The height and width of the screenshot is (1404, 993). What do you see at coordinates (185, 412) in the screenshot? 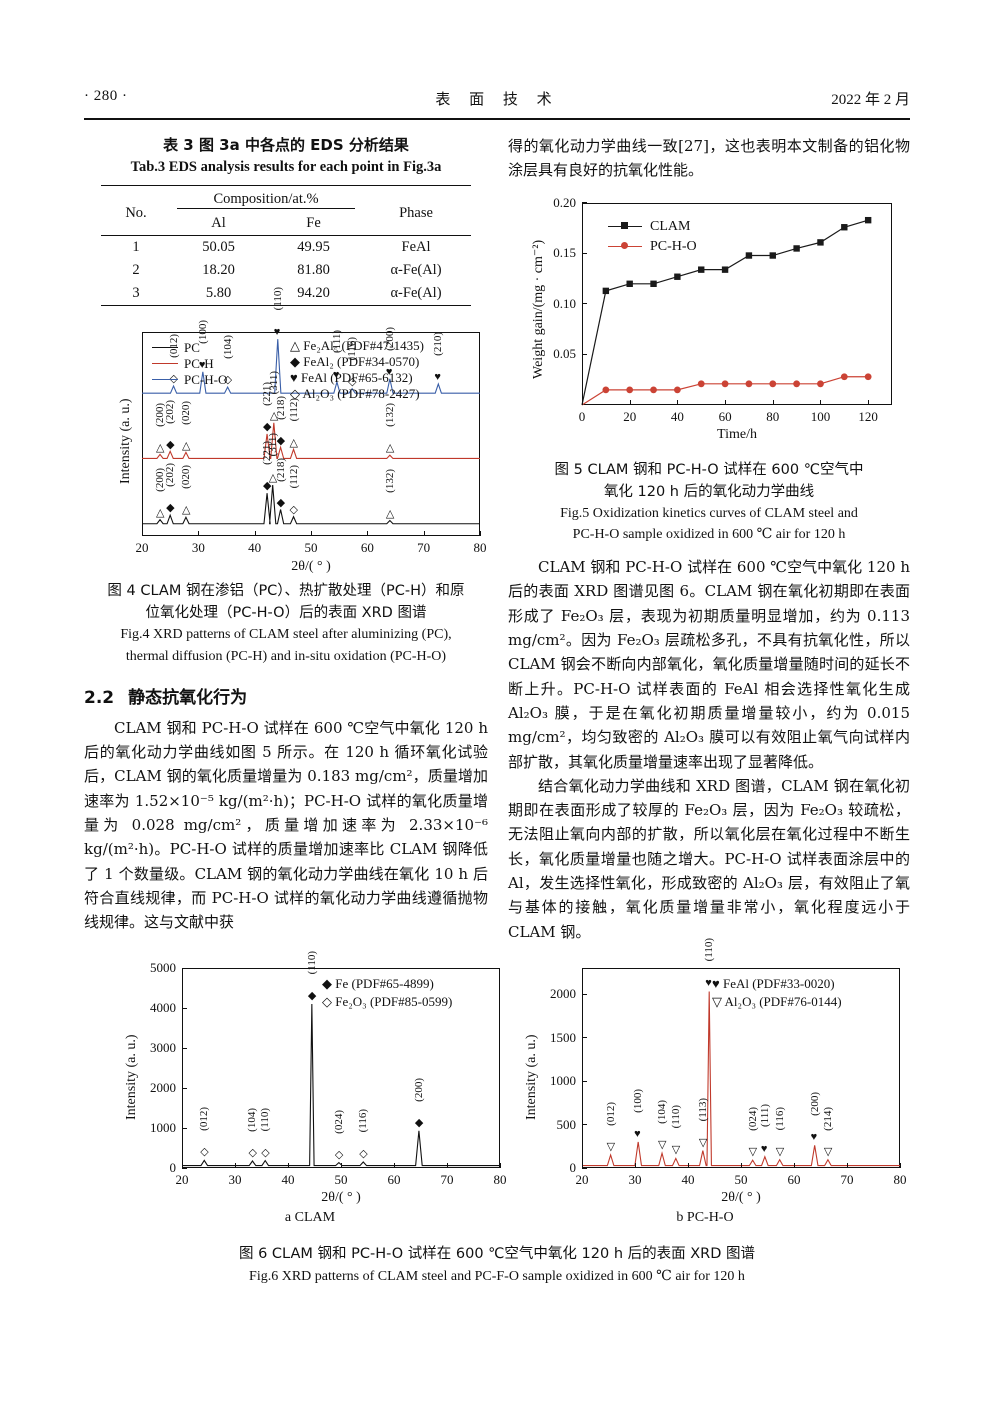
I see `peak-label: (020)` at bounding box center [185, 412].